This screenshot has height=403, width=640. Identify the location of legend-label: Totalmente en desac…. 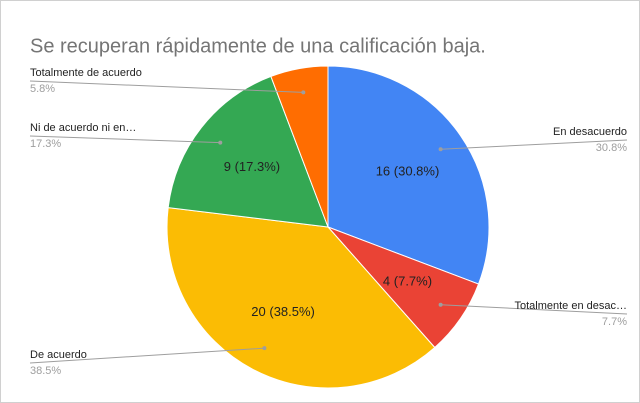
(570, 306).